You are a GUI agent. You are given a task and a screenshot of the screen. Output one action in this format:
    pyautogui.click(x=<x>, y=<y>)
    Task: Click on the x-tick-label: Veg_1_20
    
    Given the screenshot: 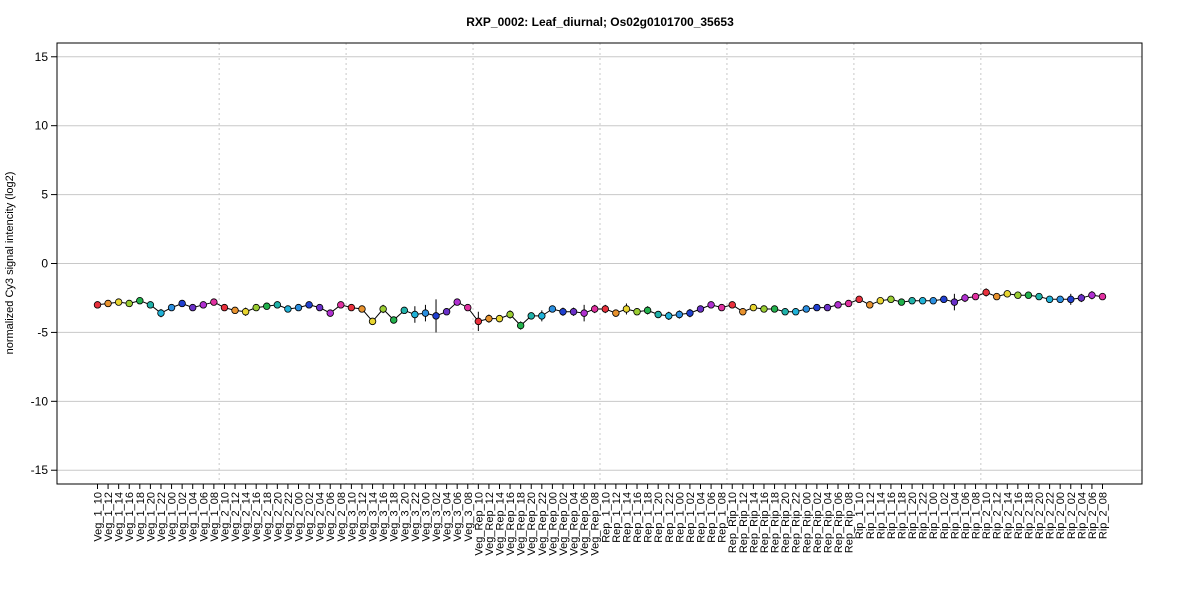 What is the action you would take?
    pyautogui.click(x=151, y=517)
    